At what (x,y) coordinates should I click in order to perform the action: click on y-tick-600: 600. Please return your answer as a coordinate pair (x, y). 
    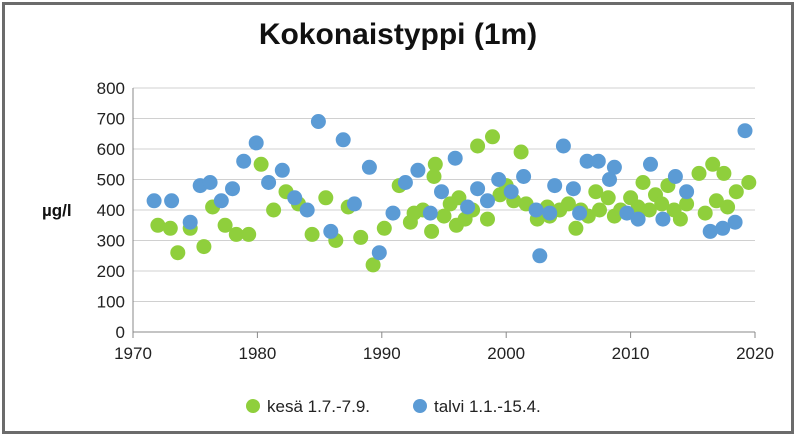
    Looking at the image, I should click on (111, 149).